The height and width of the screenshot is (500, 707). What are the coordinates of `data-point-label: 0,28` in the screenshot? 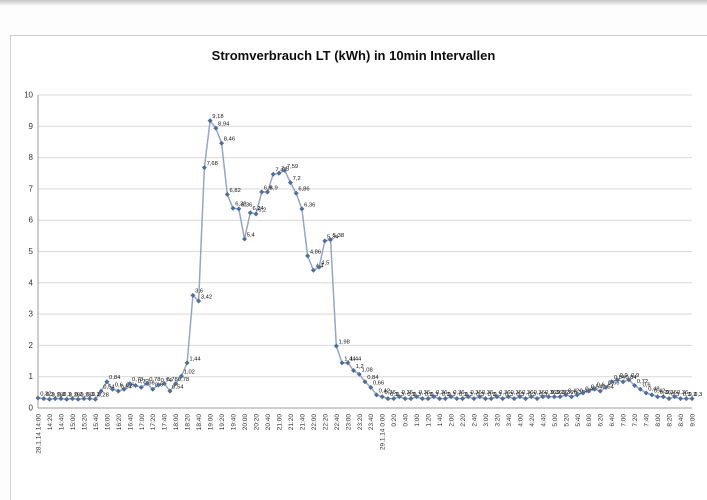 It's located at (57, 396).